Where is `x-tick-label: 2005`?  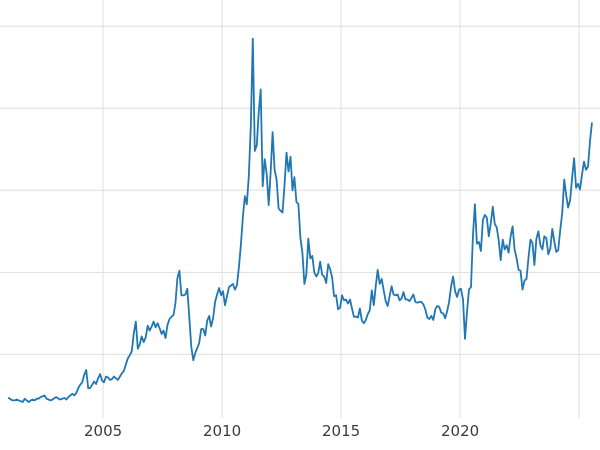 x-tick-label: 2005 is located at coordinates (103, 431).